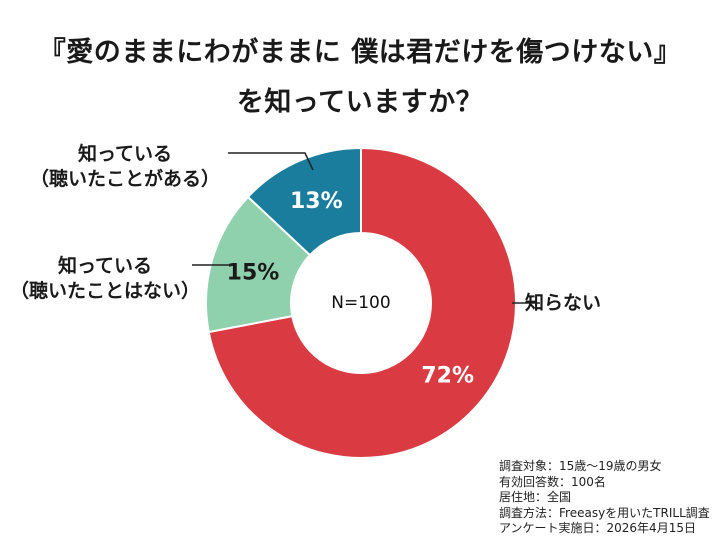  What do you see at coordinates (253, 273) in the screenshot?
I see `slice-value-label: 15%` at bounding box center [253, 273].